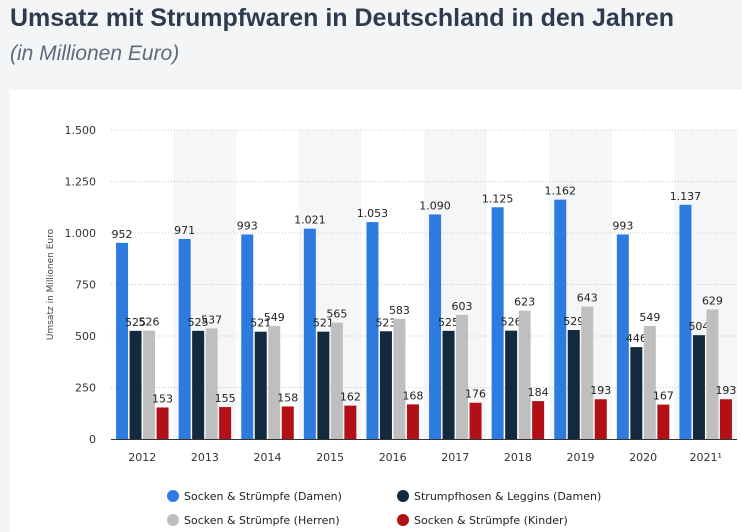  I want to click on data-label: 971, so click(184, 230).